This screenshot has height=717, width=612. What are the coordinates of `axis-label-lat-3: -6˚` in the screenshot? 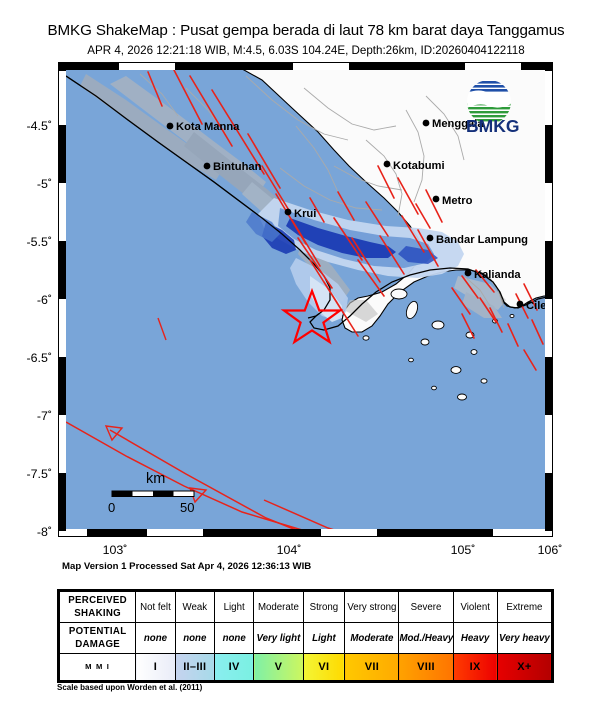 It's located at (44, 300).